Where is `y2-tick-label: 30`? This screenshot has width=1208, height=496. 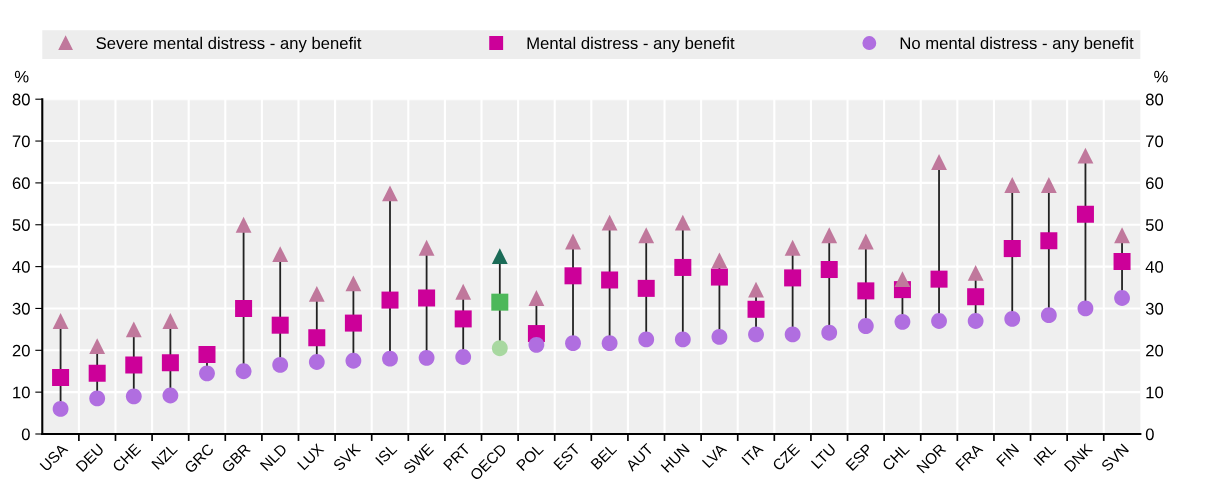
y2-tick-label: 30 is located at coordinates (1154, 308).